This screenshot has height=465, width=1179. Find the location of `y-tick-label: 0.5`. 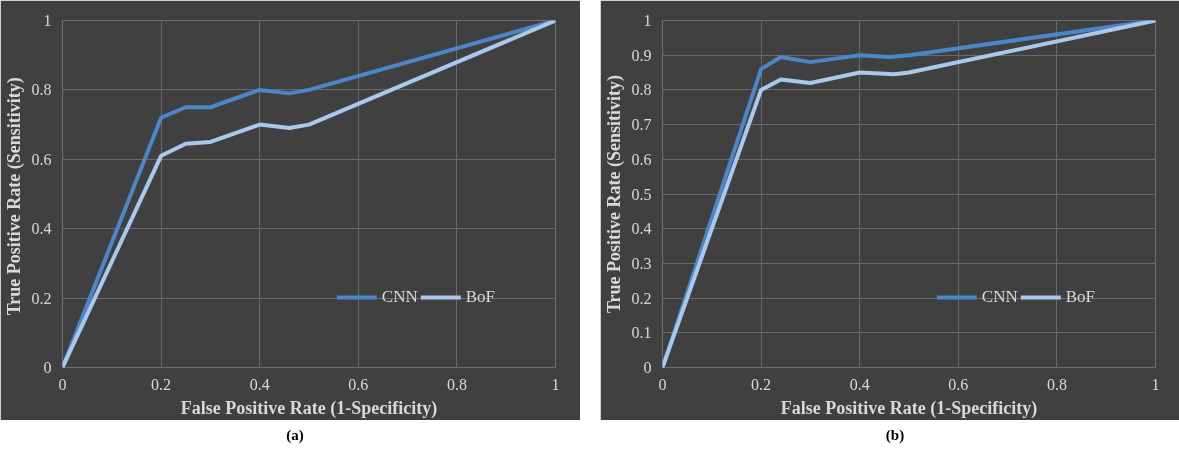

y-tick-label: 0.5 is located at coordinates (641, 194).